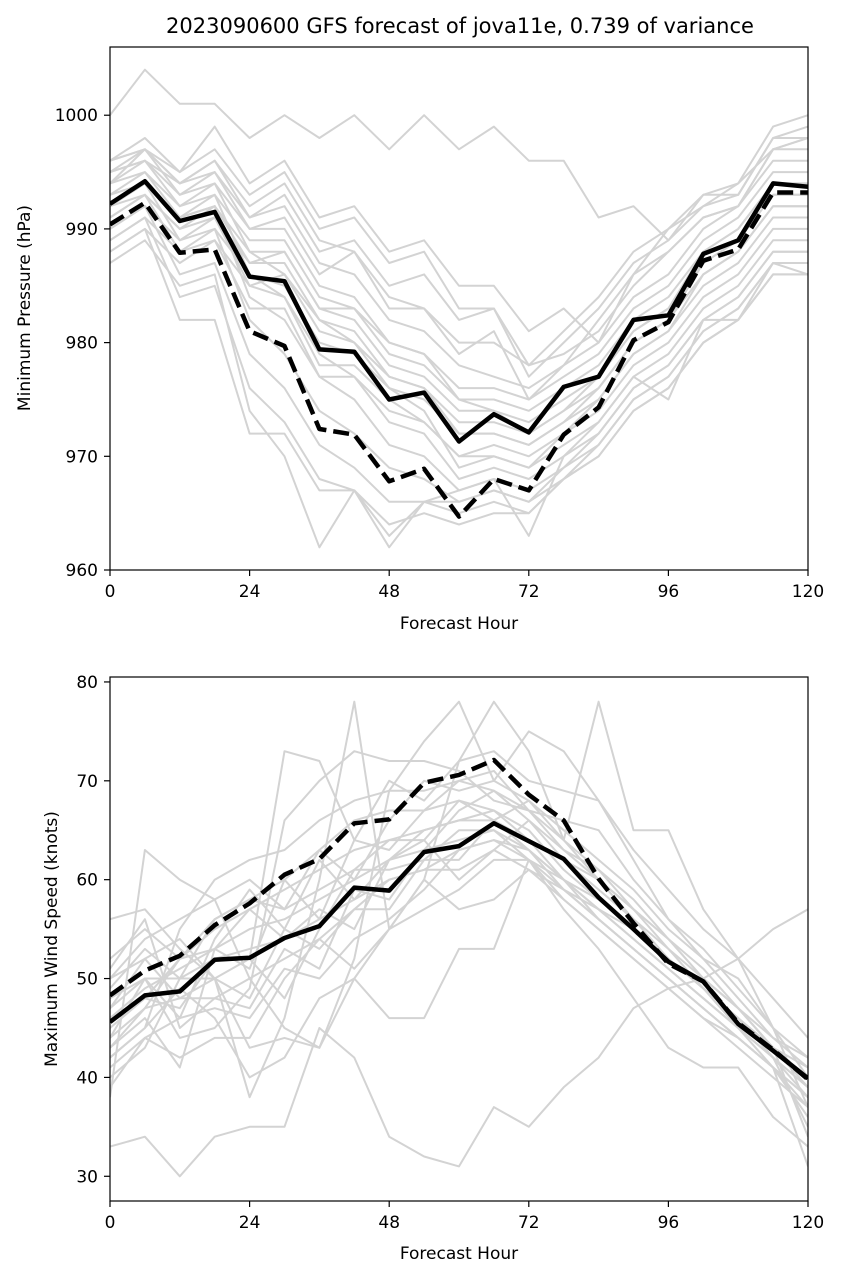  Describe the element at coordinates (87, 683) in the screenshot. I see `wind-y-tick-label: 80` at that location.